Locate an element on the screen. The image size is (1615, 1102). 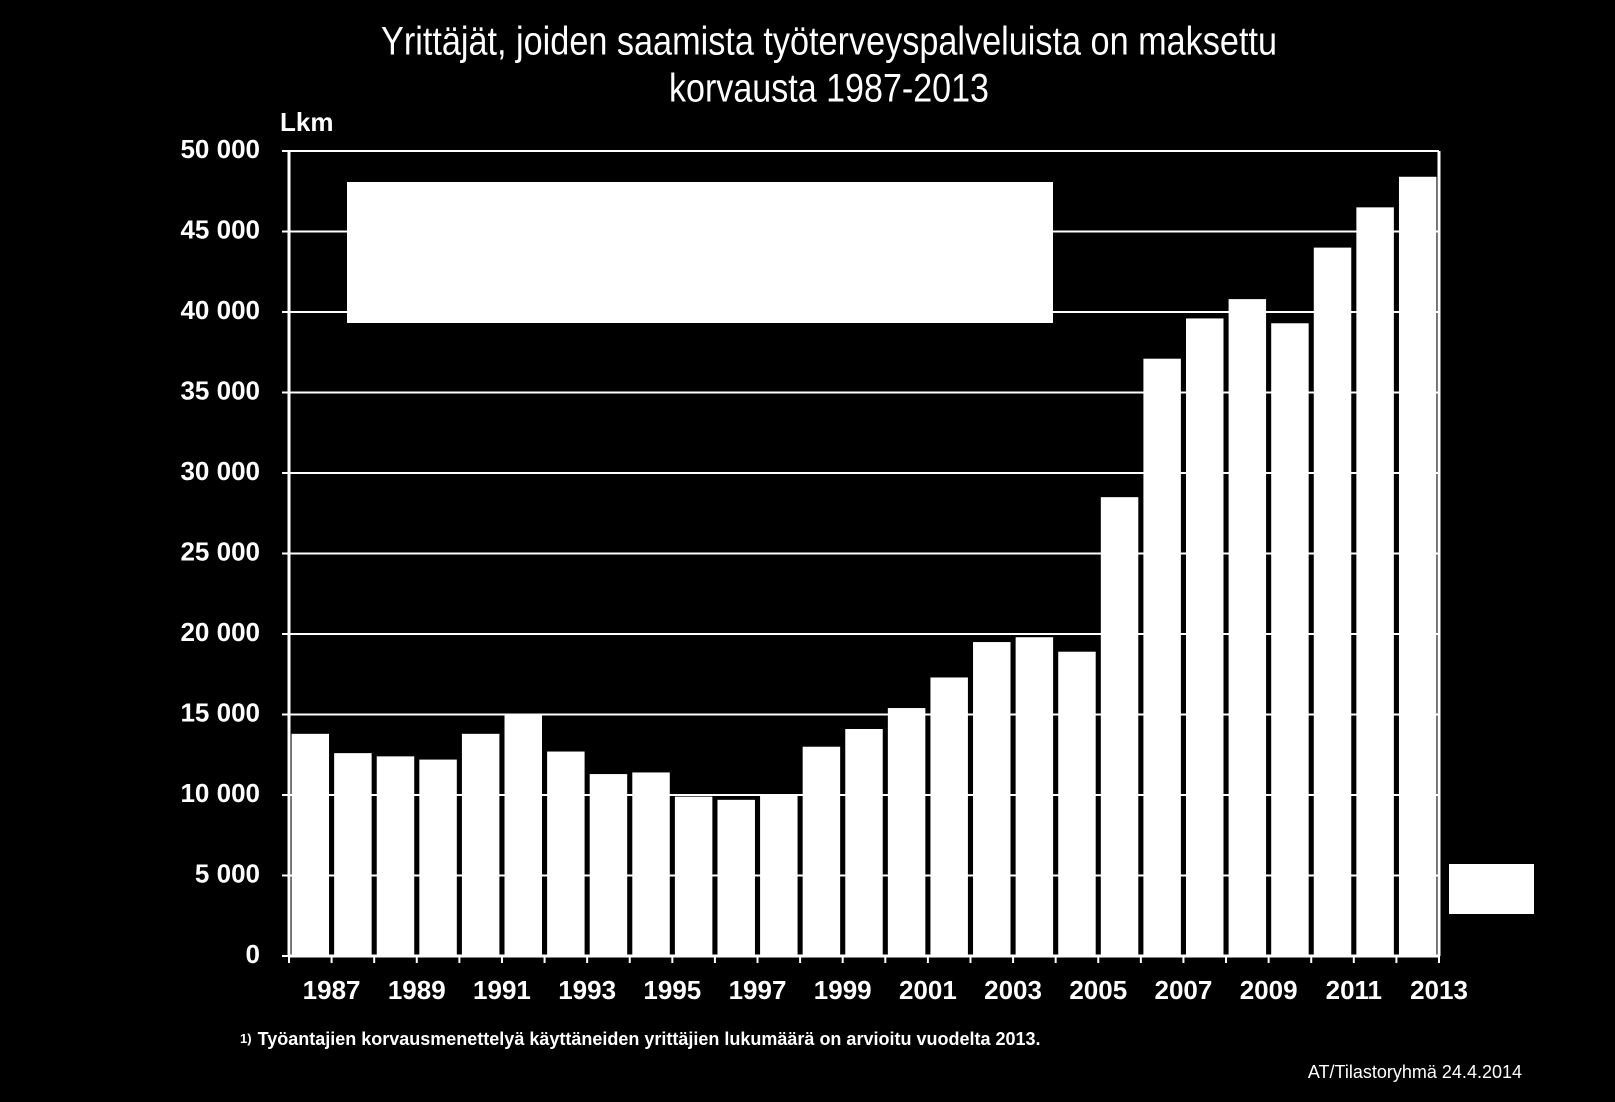
y-tick-label: 45 000 is located at coordinates (220, 229).